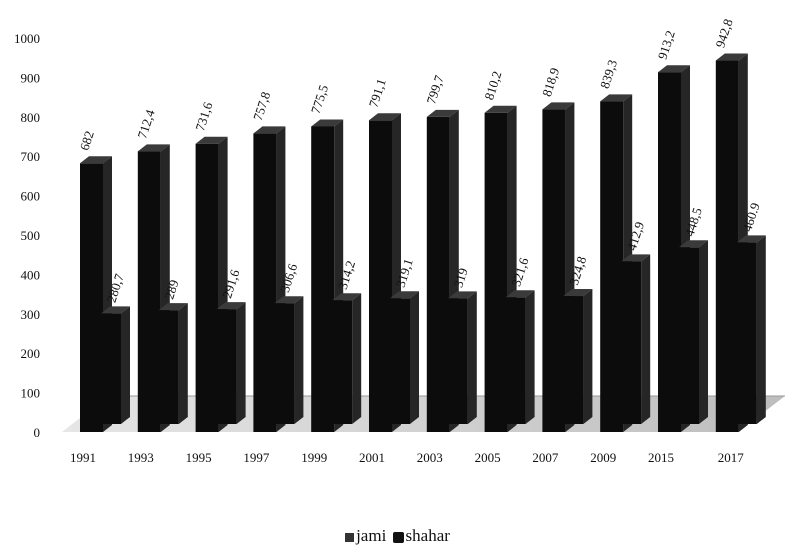 The height and width of the screenshot is (548, 795). What do you see at coordinates (31, 353) in the screenshot?
I see `y-tick-label: 200` at bounding box center [31, 353].